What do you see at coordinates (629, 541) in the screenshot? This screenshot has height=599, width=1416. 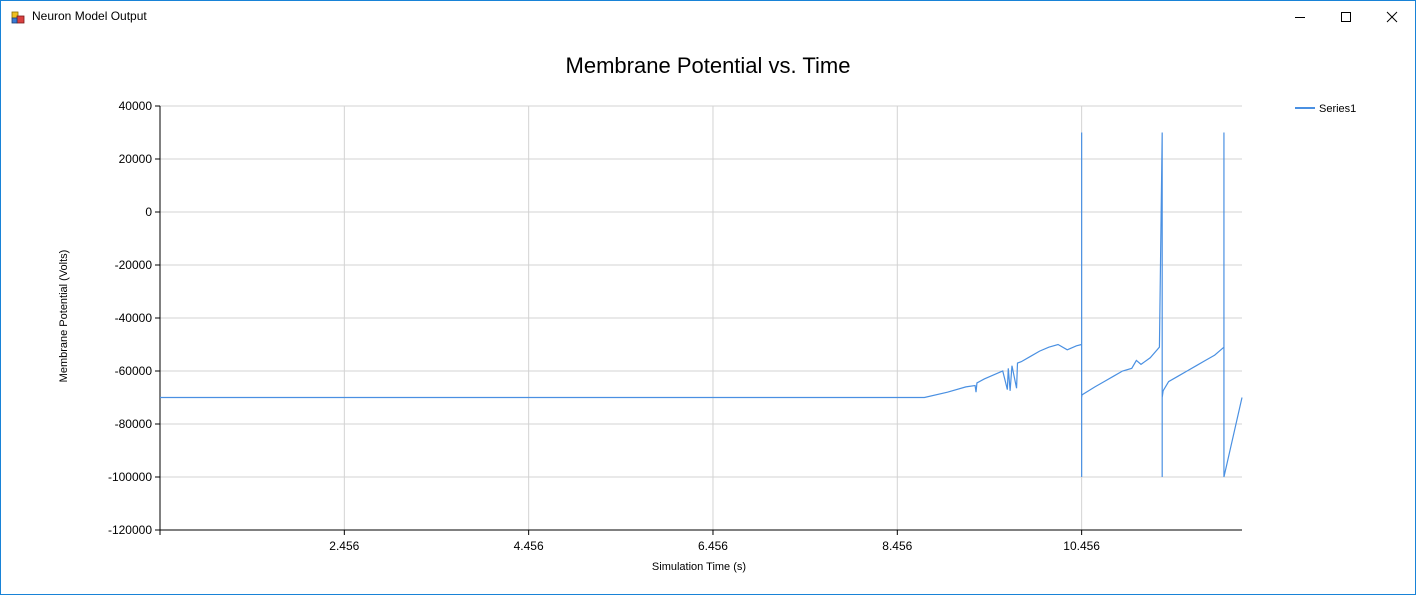 I see `x-axis-ticks: 2.456 4.456 6.456 8.456 10.456` at bounding box center [629, 541].